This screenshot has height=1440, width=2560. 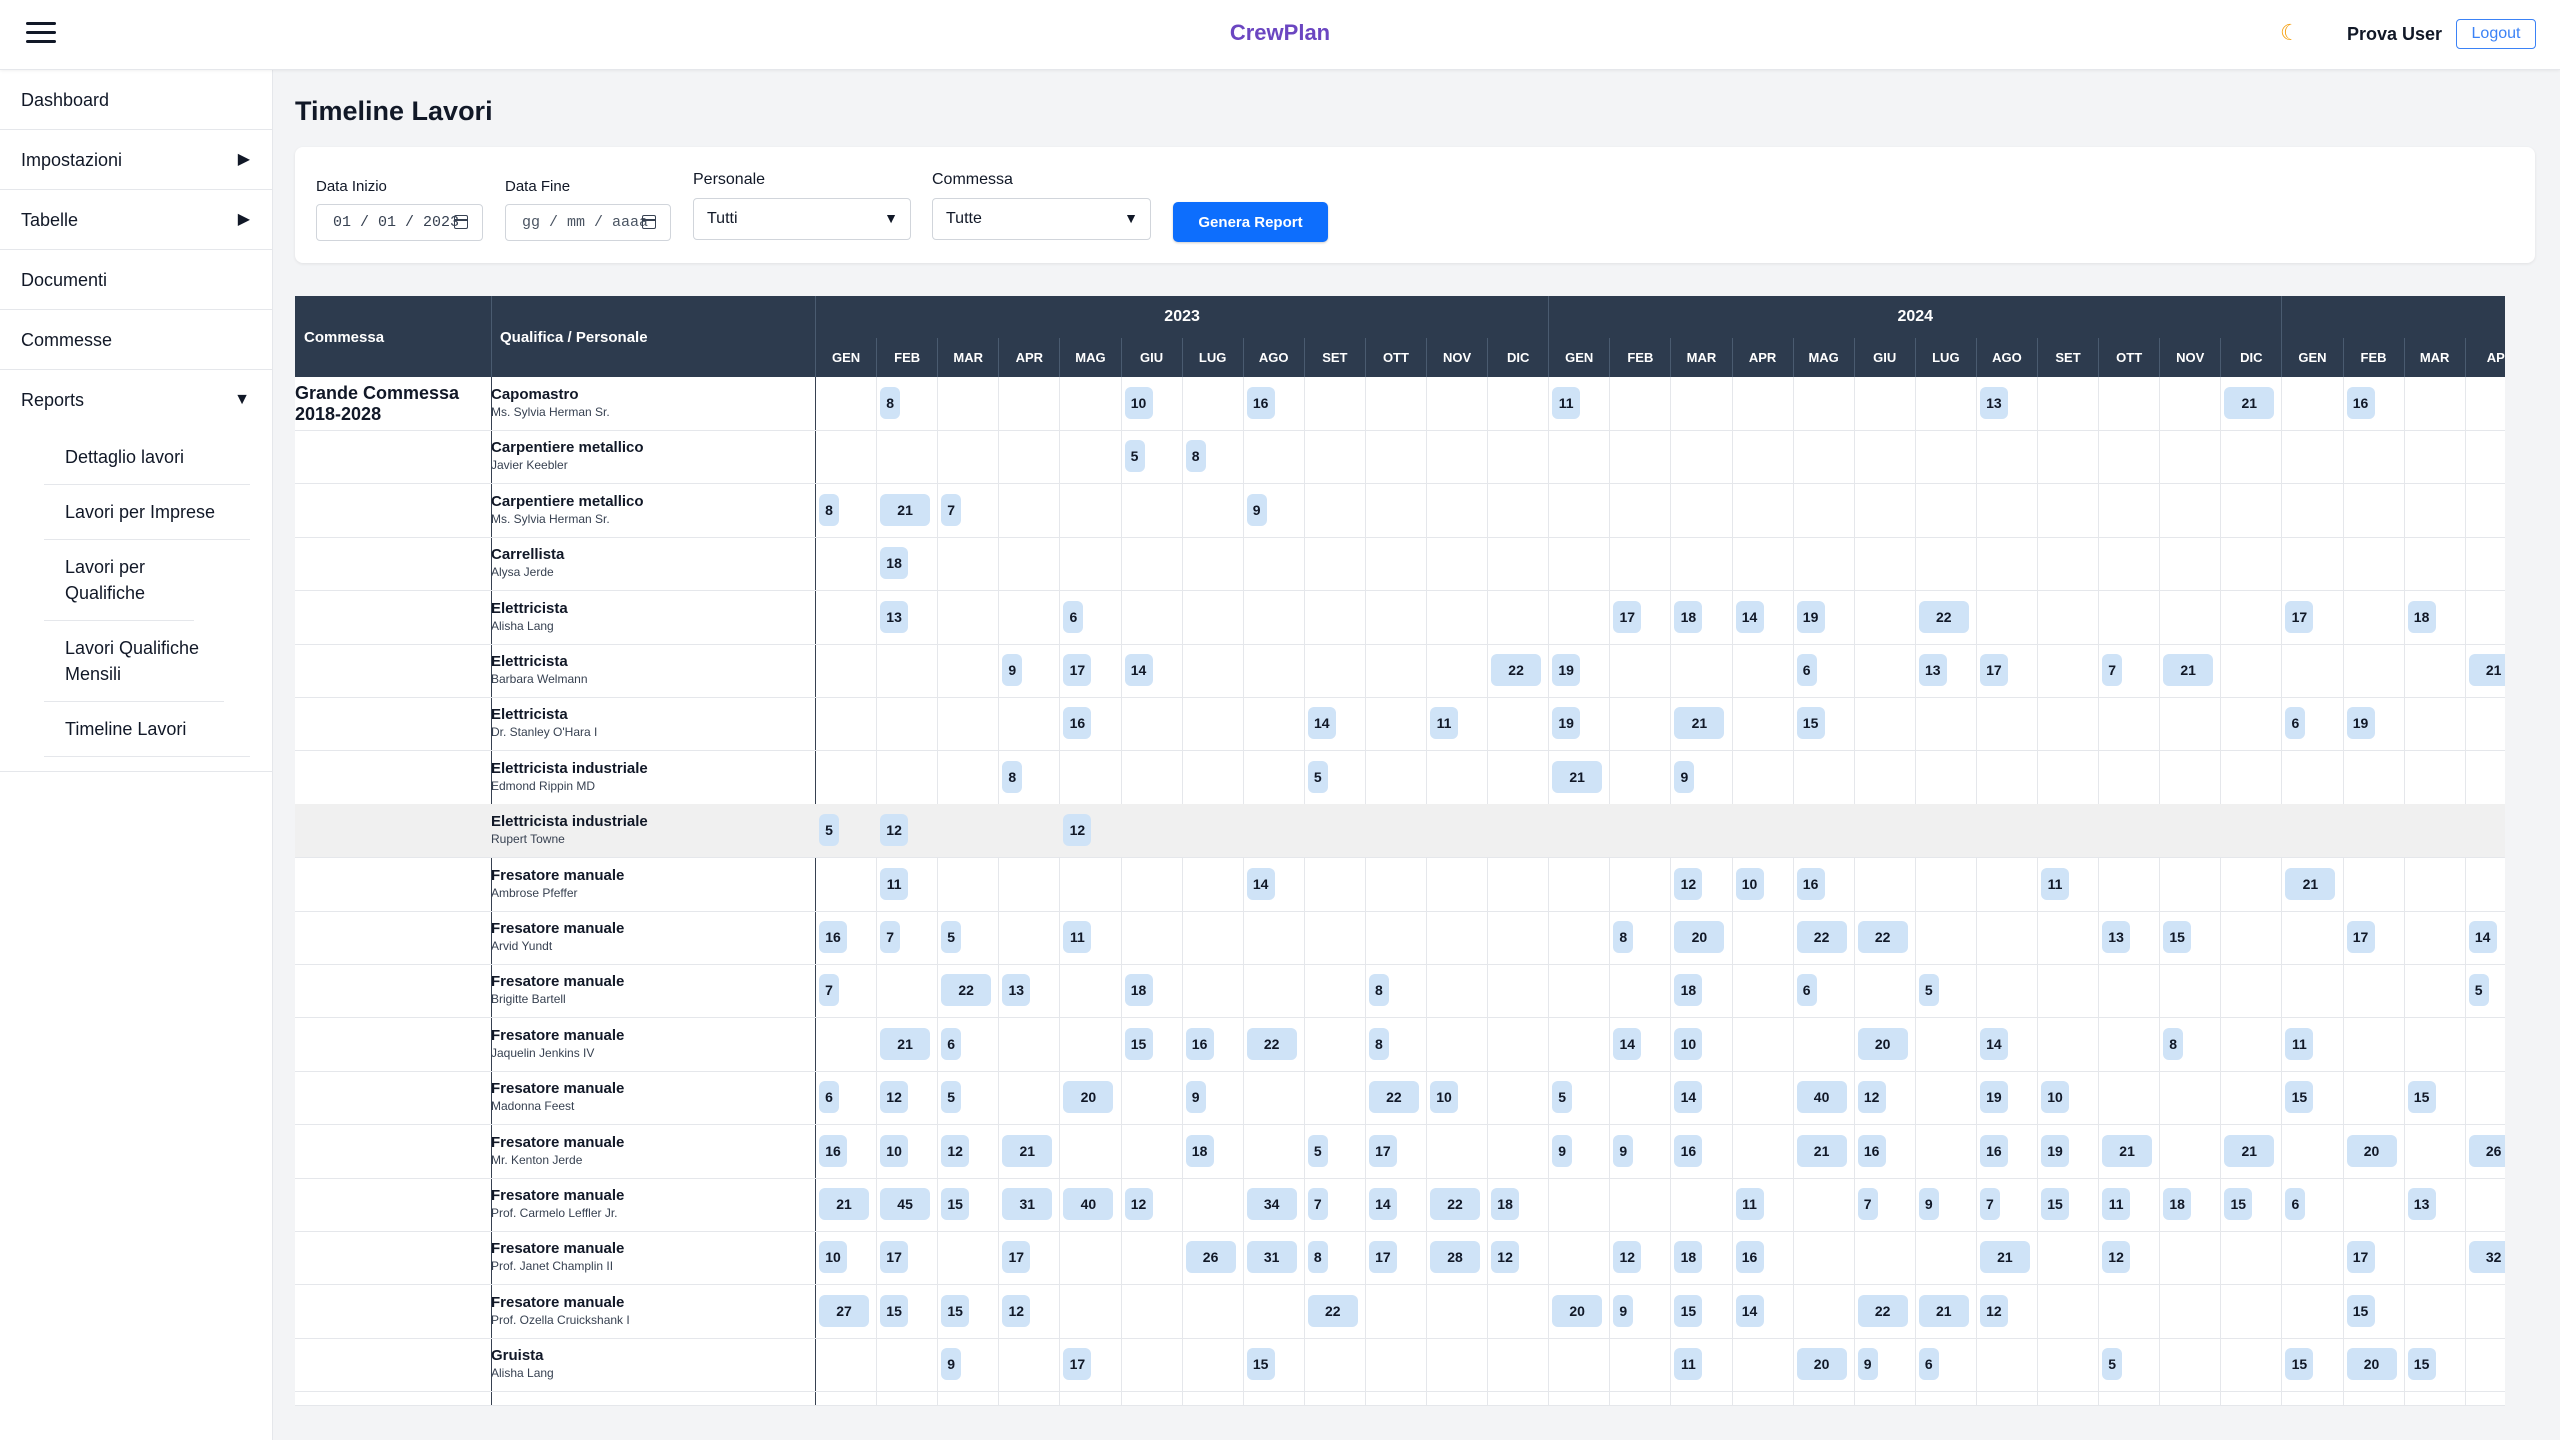 What do you see at coordinates (1250, 222) in the screenshot?
I see `generate-report-button: Genera Report` at bounding box center [1250, 222].